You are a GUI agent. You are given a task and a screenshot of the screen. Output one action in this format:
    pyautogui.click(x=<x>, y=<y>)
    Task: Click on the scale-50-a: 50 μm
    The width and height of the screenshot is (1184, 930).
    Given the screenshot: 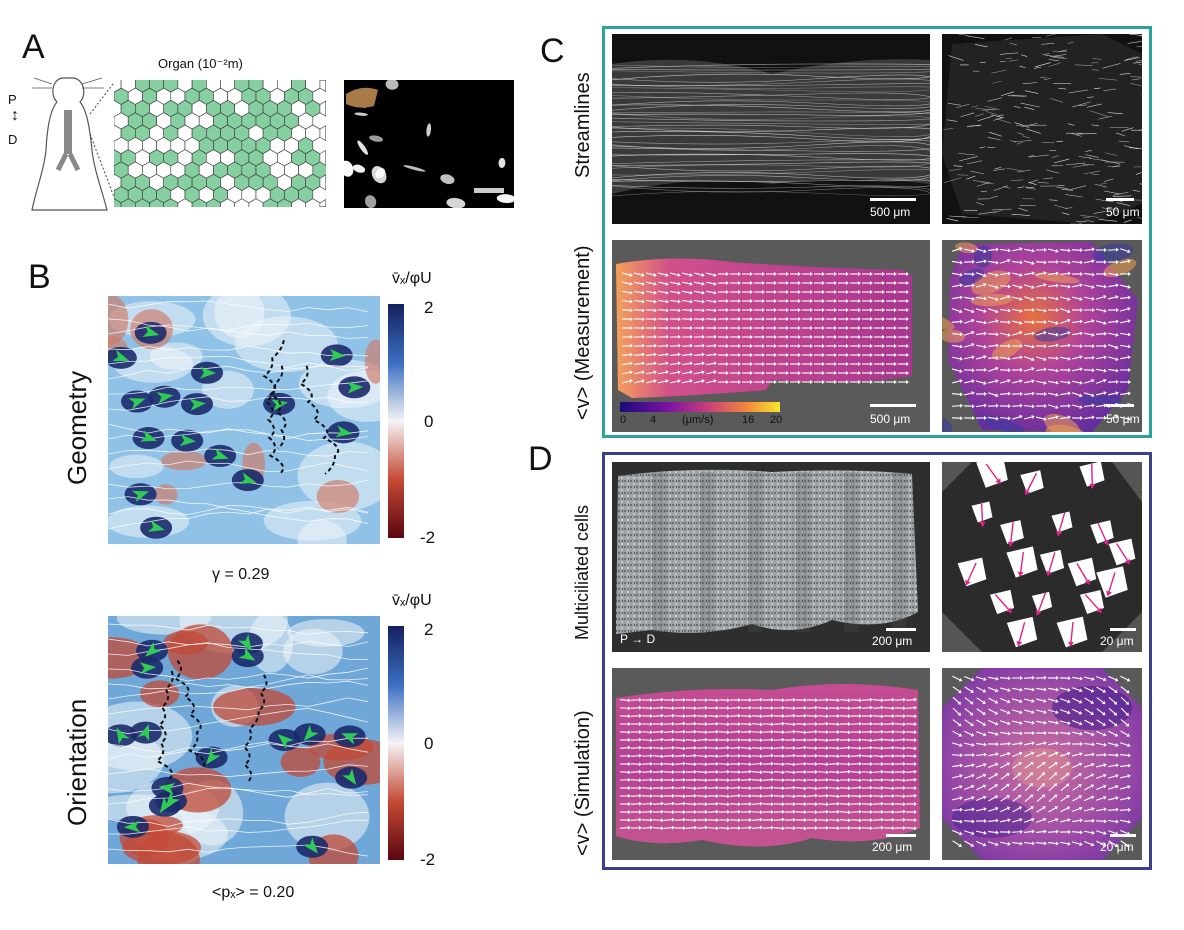 What is the action you would take?
    pyautogui.click(x=1123, y=212)
    